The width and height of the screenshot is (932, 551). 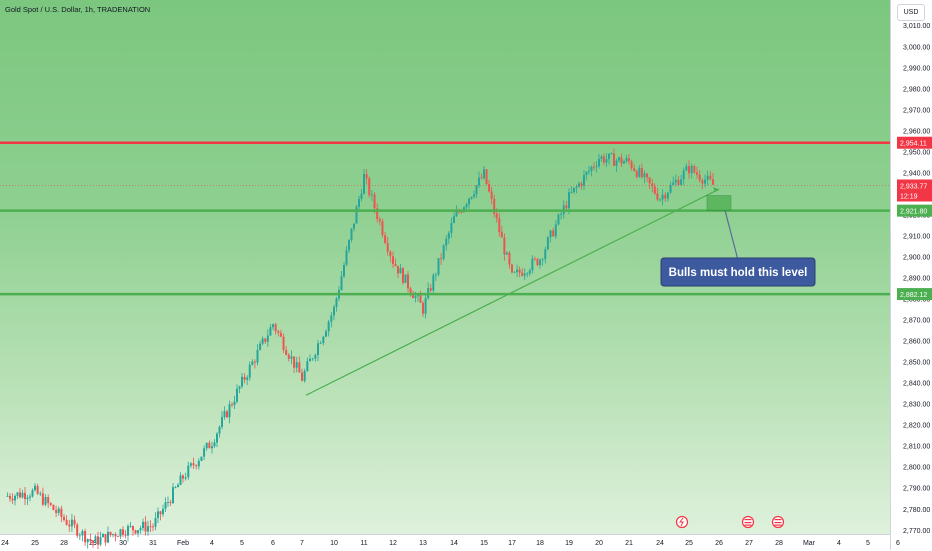 I want to click on currency-button: USD, so click(x=911, y=12).